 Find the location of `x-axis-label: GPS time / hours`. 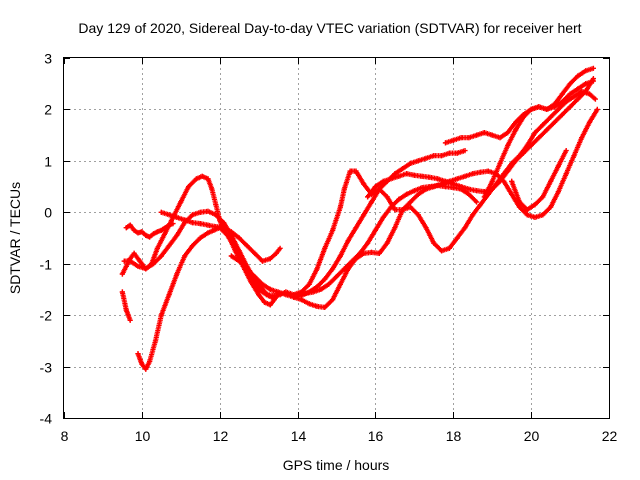

x-axis-label: GPS time / hours is located at coordinates (336, 465).